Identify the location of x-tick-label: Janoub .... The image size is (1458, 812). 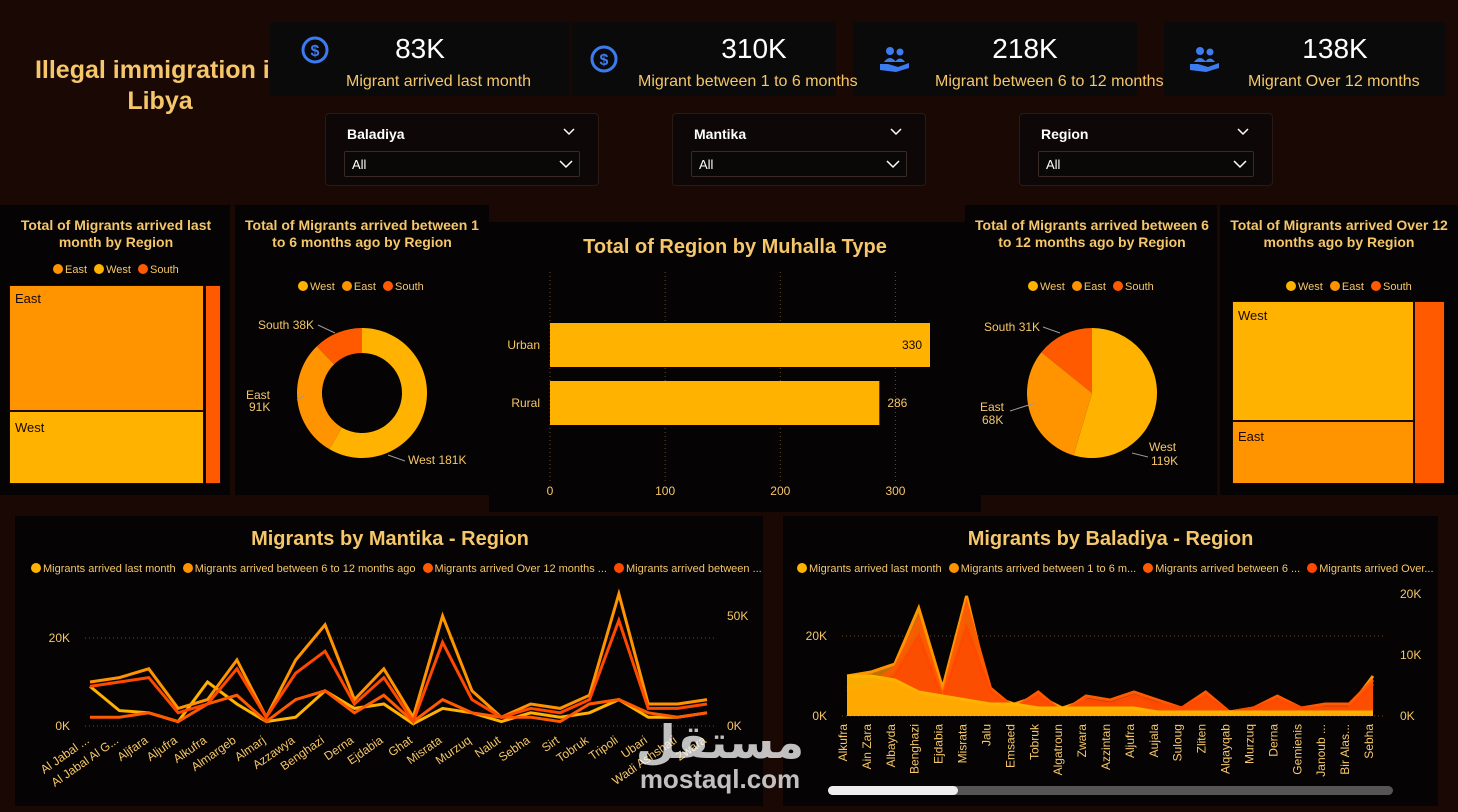
(1321, 750).